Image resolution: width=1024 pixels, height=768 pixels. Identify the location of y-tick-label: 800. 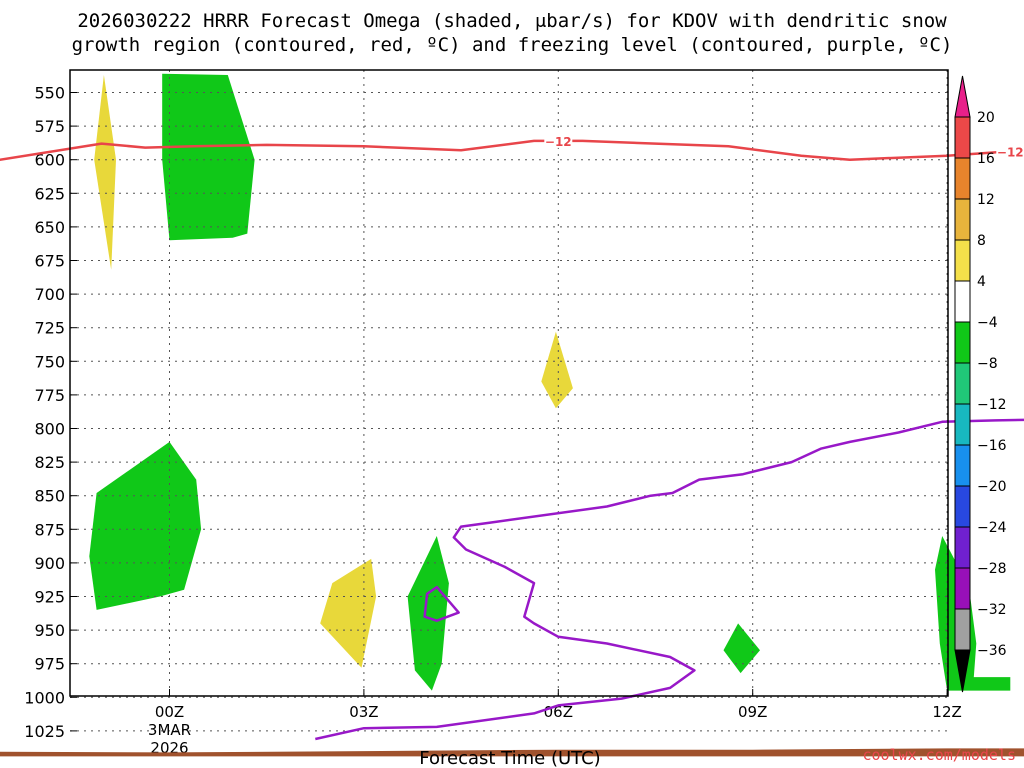
(49, 429).